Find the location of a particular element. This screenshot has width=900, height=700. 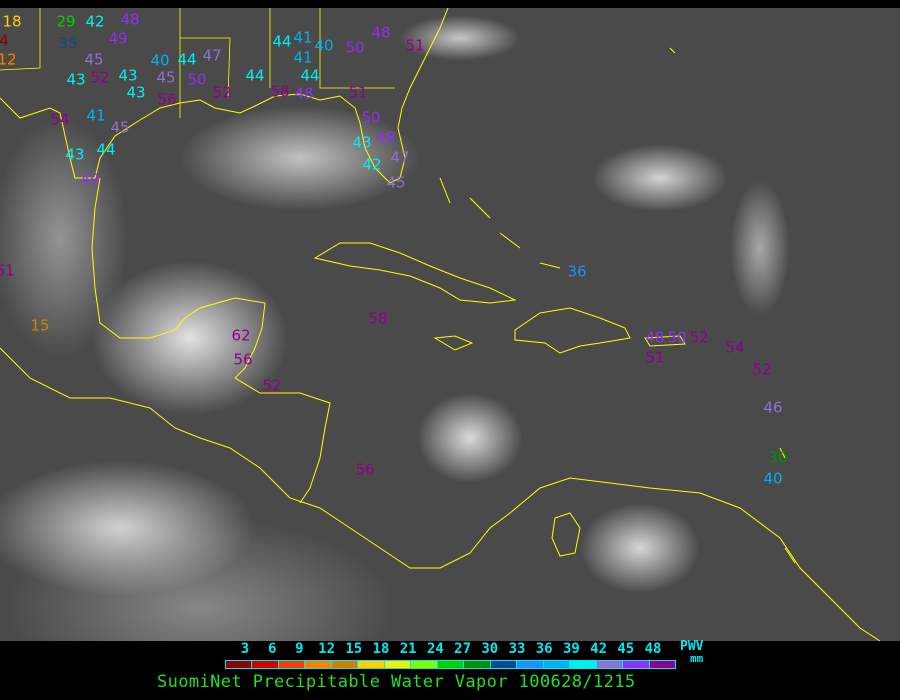

station-pwv-value: 62 is located at coordinates (241, 335).